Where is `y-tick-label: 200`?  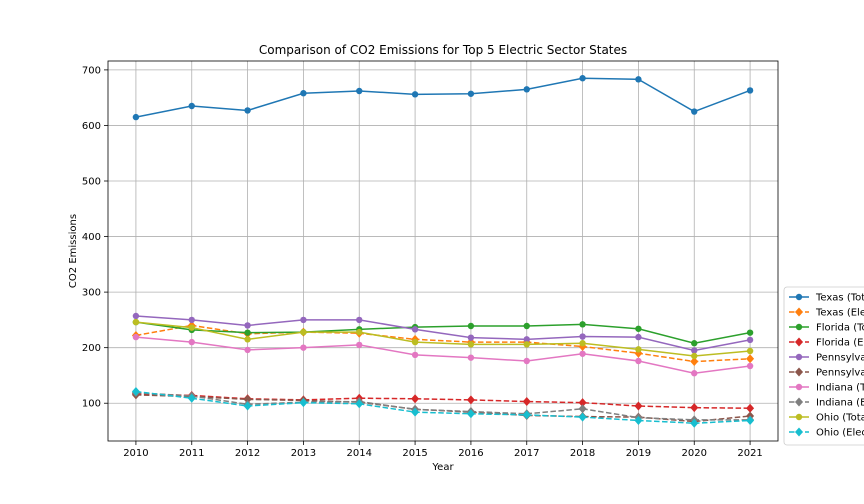
y-tick-label: 200 is located at coordinates (91, 348).